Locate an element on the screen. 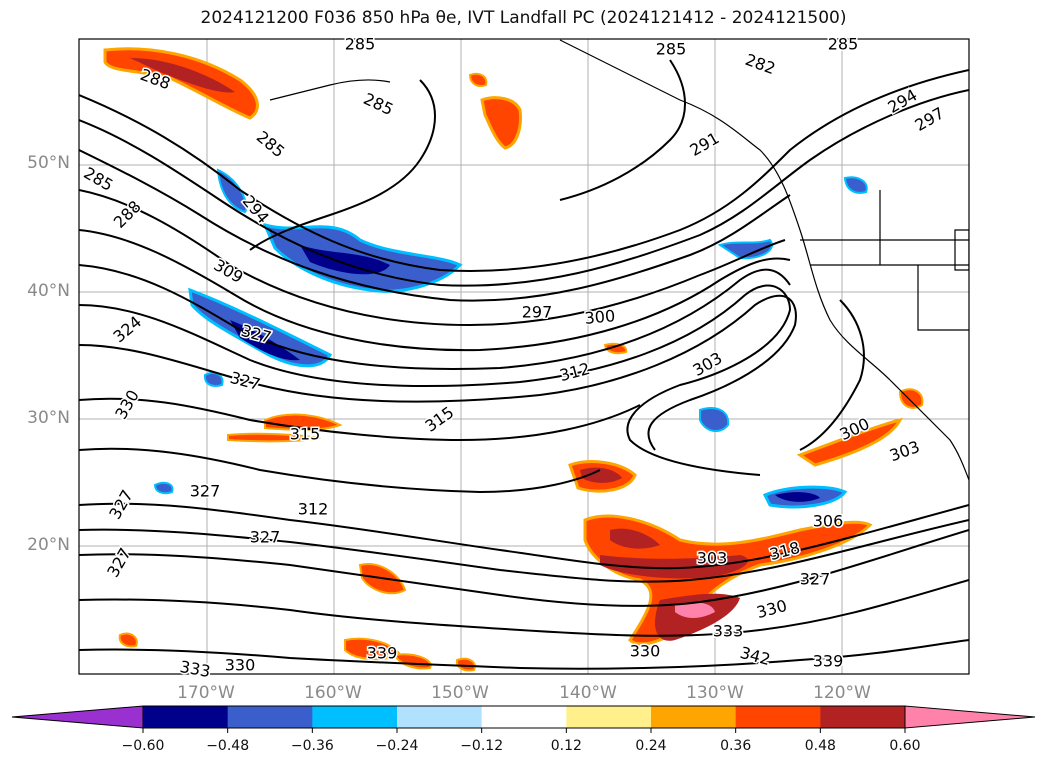 The width and height of the screenshot is (1047, 767). colorbar-tick-label: 0.12 is located at coordinates (566, 746).